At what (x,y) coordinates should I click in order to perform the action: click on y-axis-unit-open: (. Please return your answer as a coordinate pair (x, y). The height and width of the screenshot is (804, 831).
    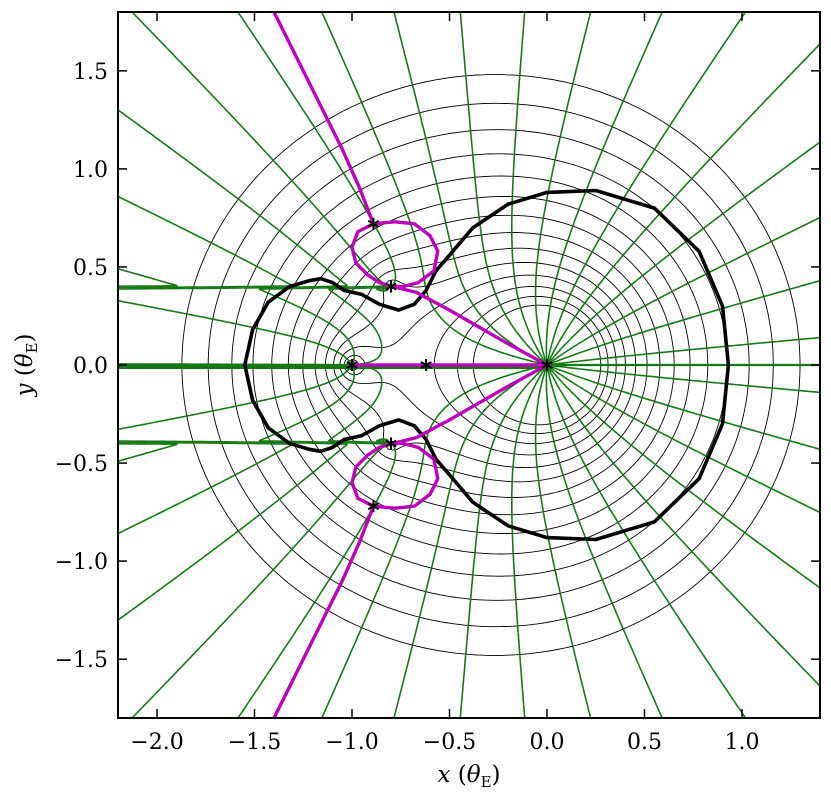
    Looking at the image, I should click on (25, 375).